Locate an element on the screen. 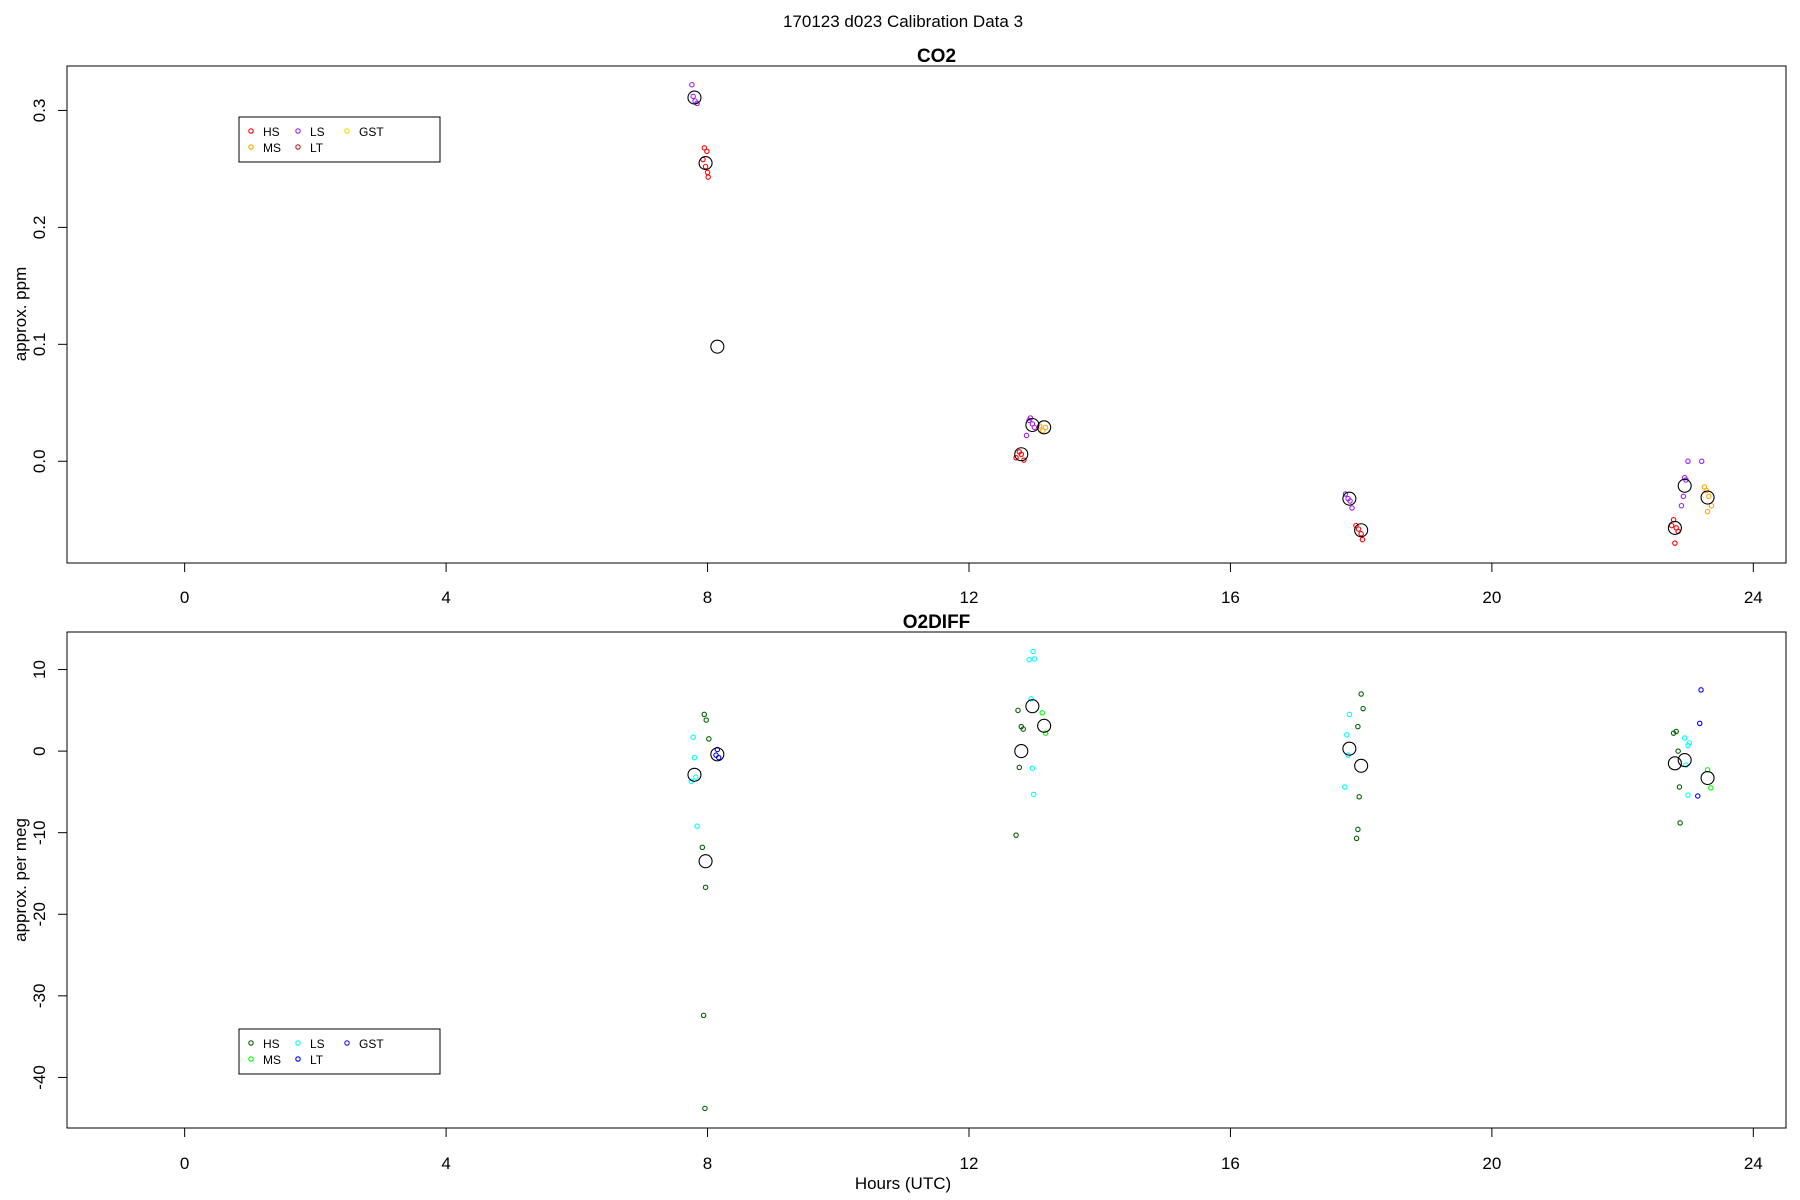 This screenshot has width=1800, height=1200. y-tick-label: 0.2 is located at coordinates (39, 228).